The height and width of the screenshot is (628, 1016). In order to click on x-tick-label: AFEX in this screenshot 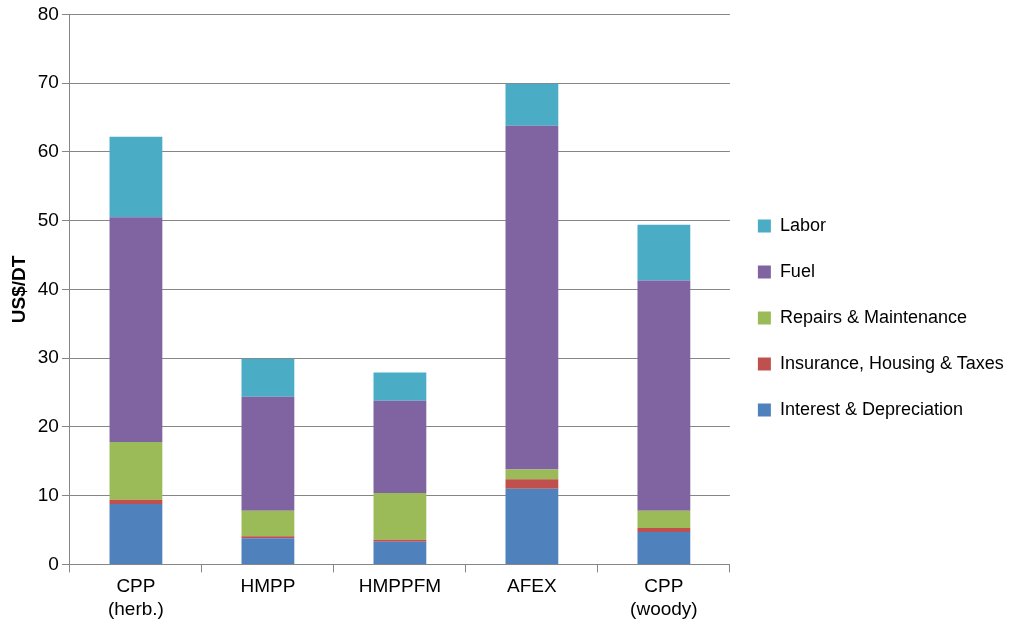, I will do `click(532, 586)`.